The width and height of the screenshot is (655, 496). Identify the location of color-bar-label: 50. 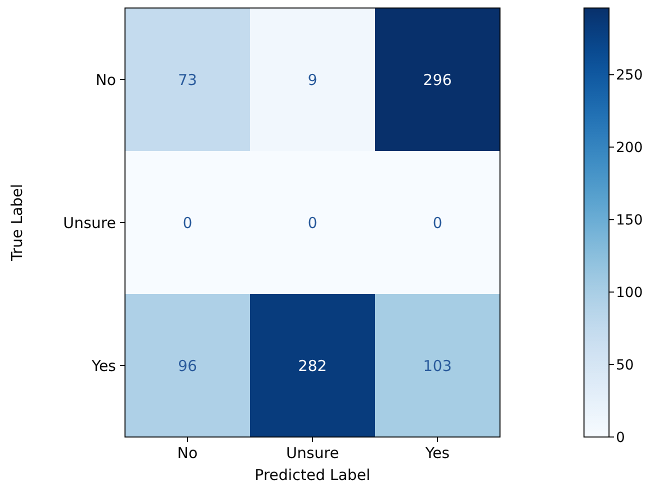
(625, 365).